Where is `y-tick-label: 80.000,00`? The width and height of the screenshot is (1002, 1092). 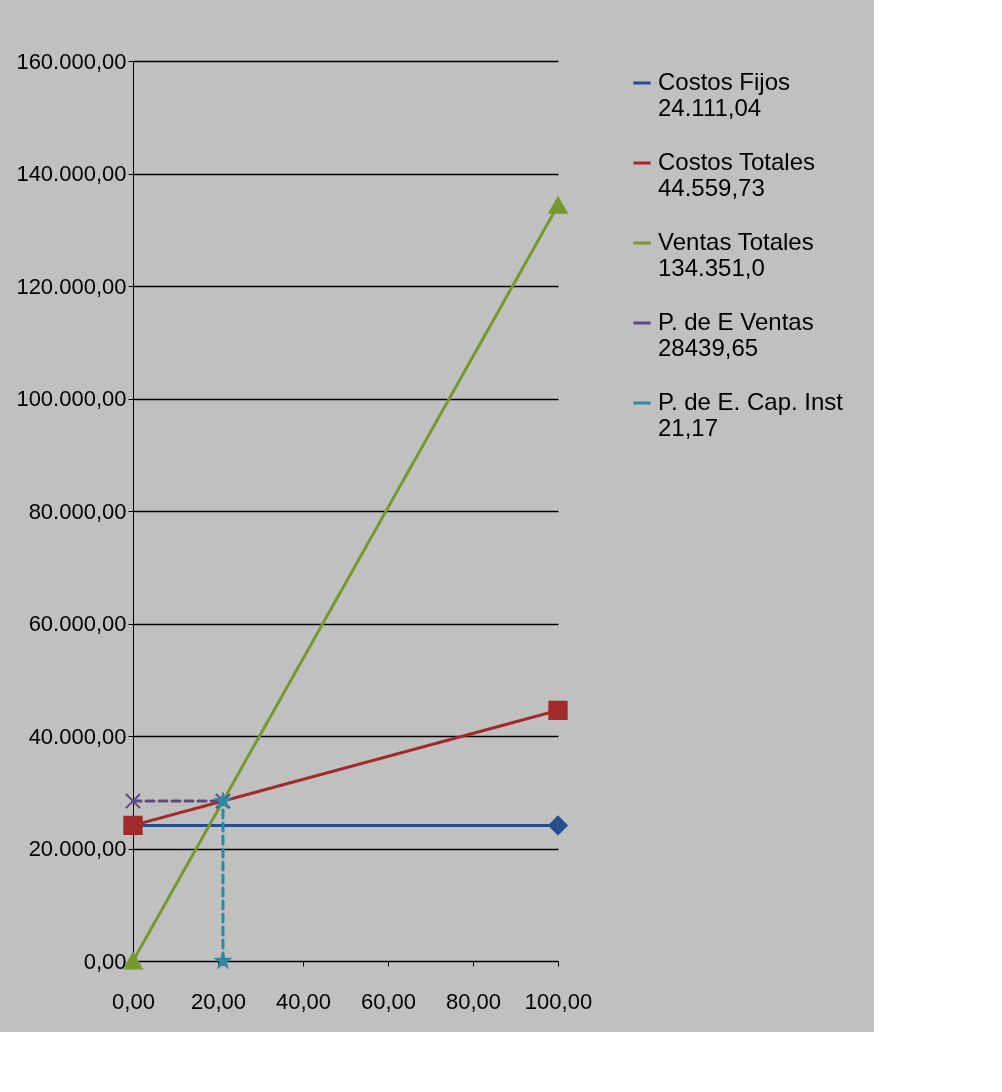 y-tick-label: 80.000,00 is located at coordinates (77, 511).